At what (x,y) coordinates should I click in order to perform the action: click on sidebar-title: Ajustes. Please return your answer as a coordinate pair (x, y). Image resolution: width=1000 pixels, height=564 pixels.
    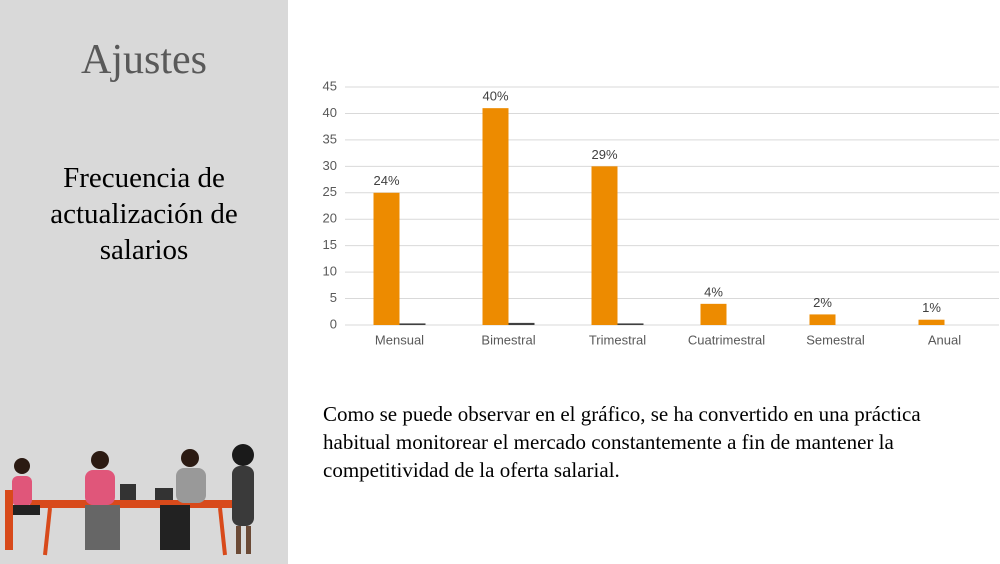
    Looking at the image, I should click on (144, 60).